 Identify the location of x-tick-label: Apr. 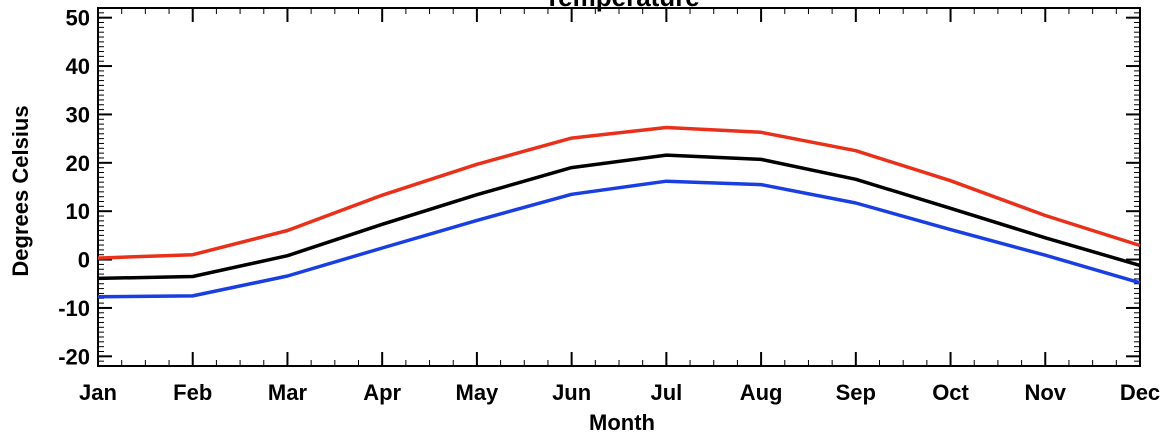
(382, 392).